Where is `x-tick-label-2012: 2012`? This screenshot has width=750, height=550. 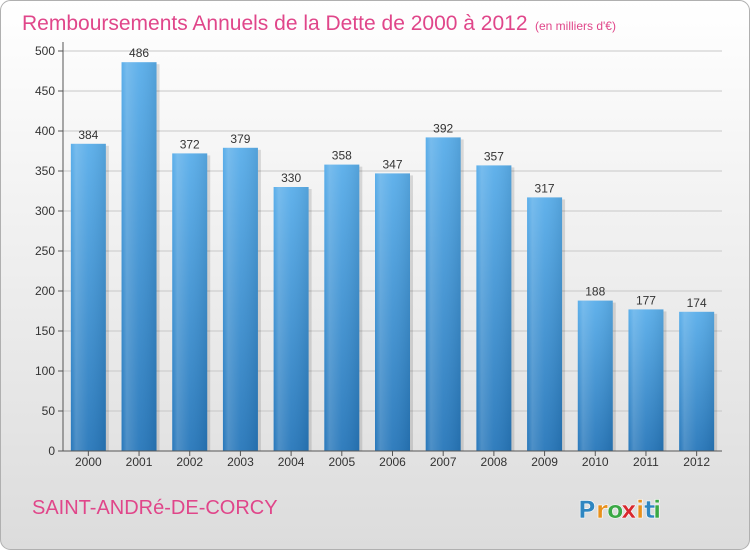 x-tick-label-2012: 2012 is located at coordinates (696, 462).